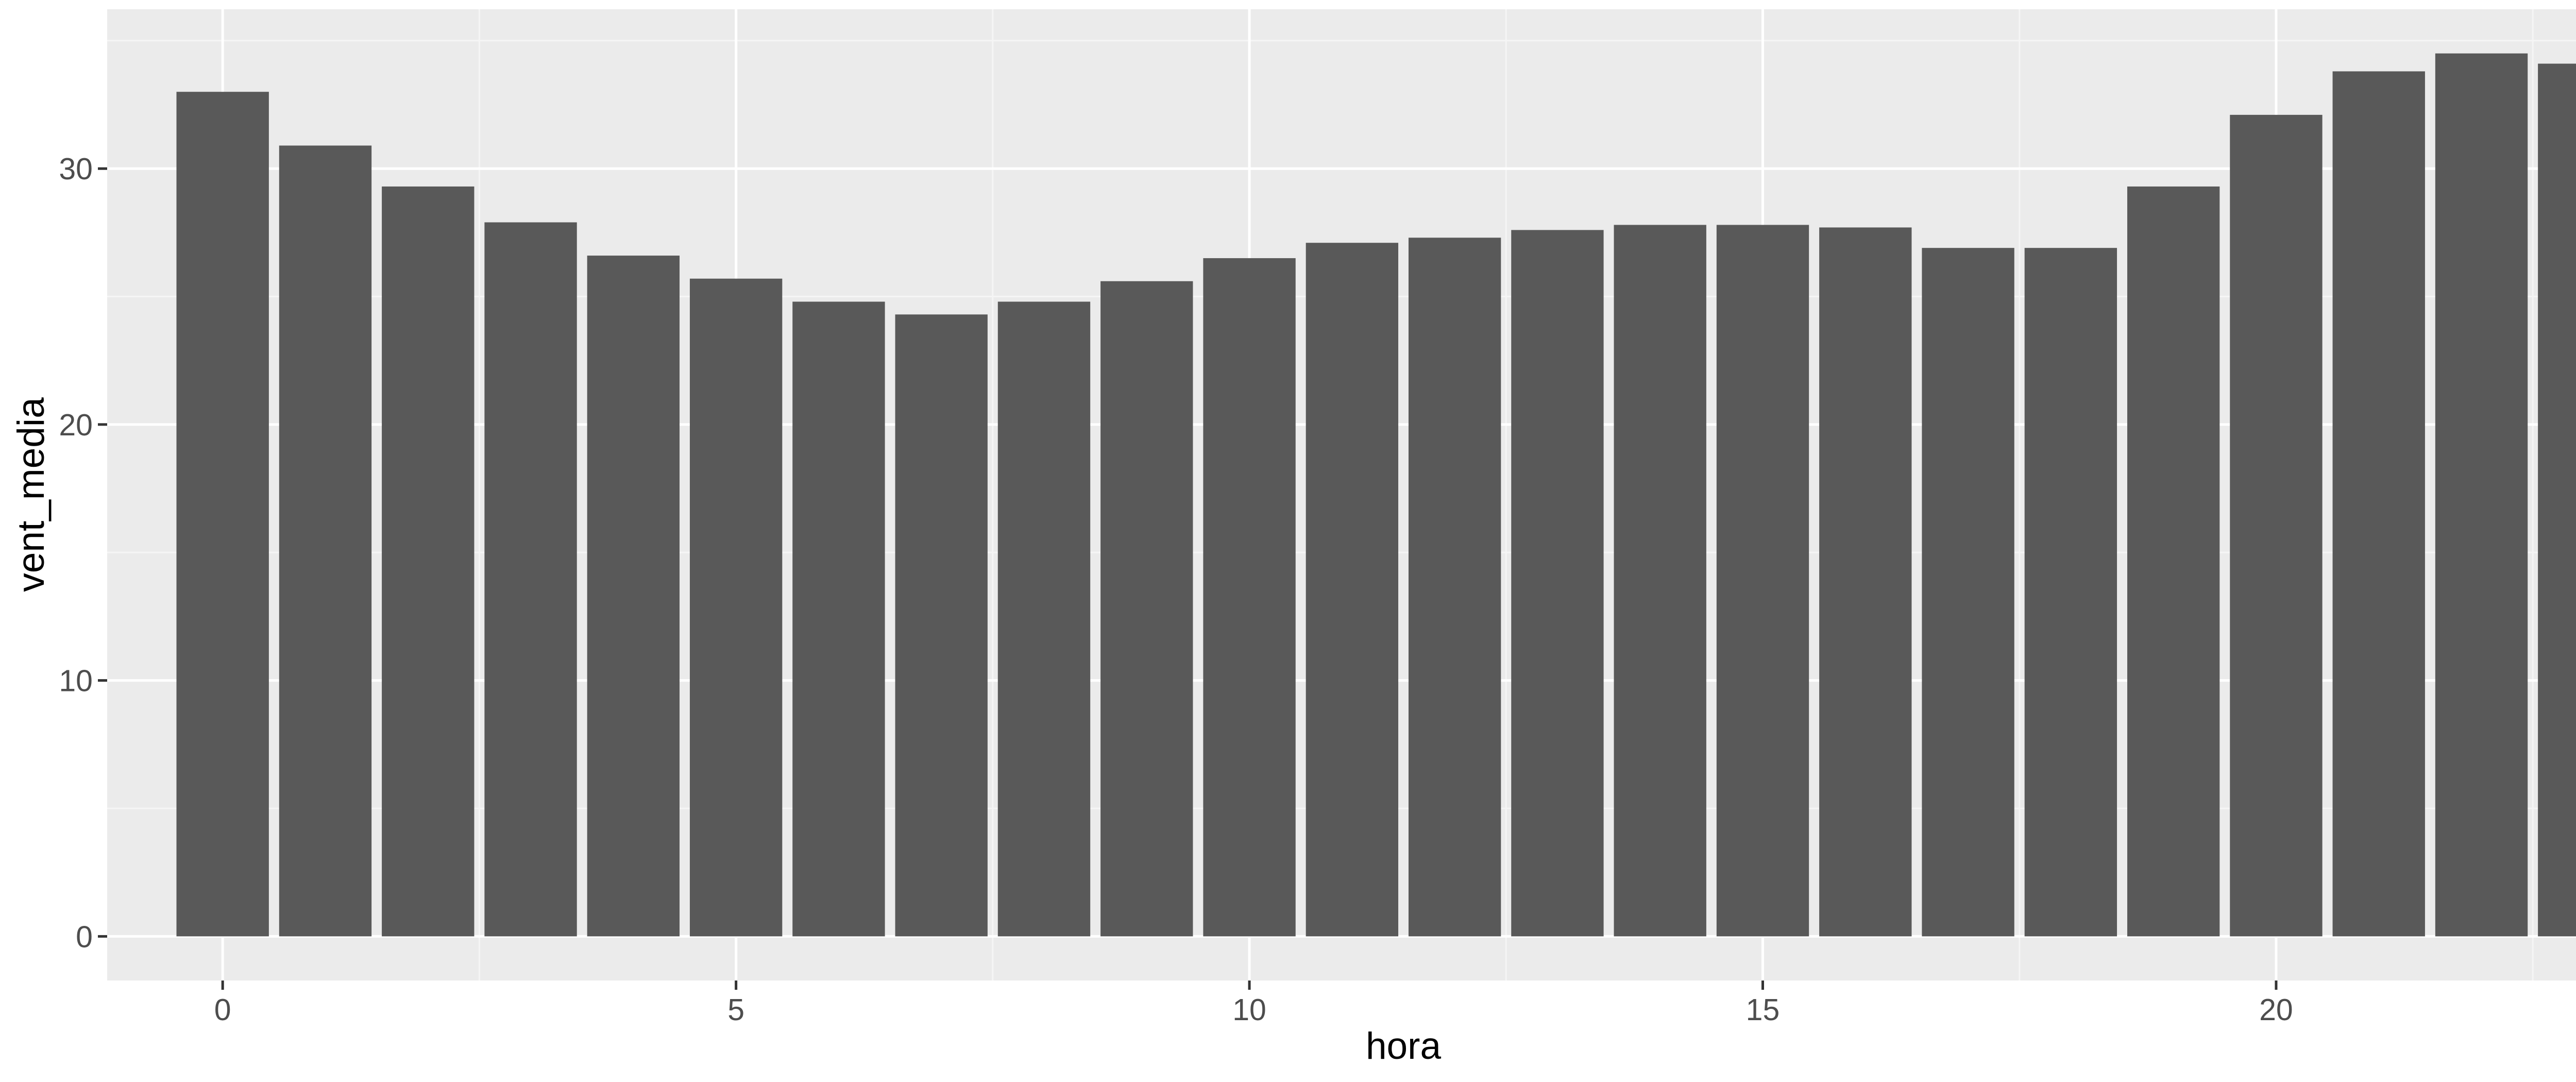  Describe the element at coordinates (31, 494) in the screenshot. I see `y-axis-title: vent_media` at that location.